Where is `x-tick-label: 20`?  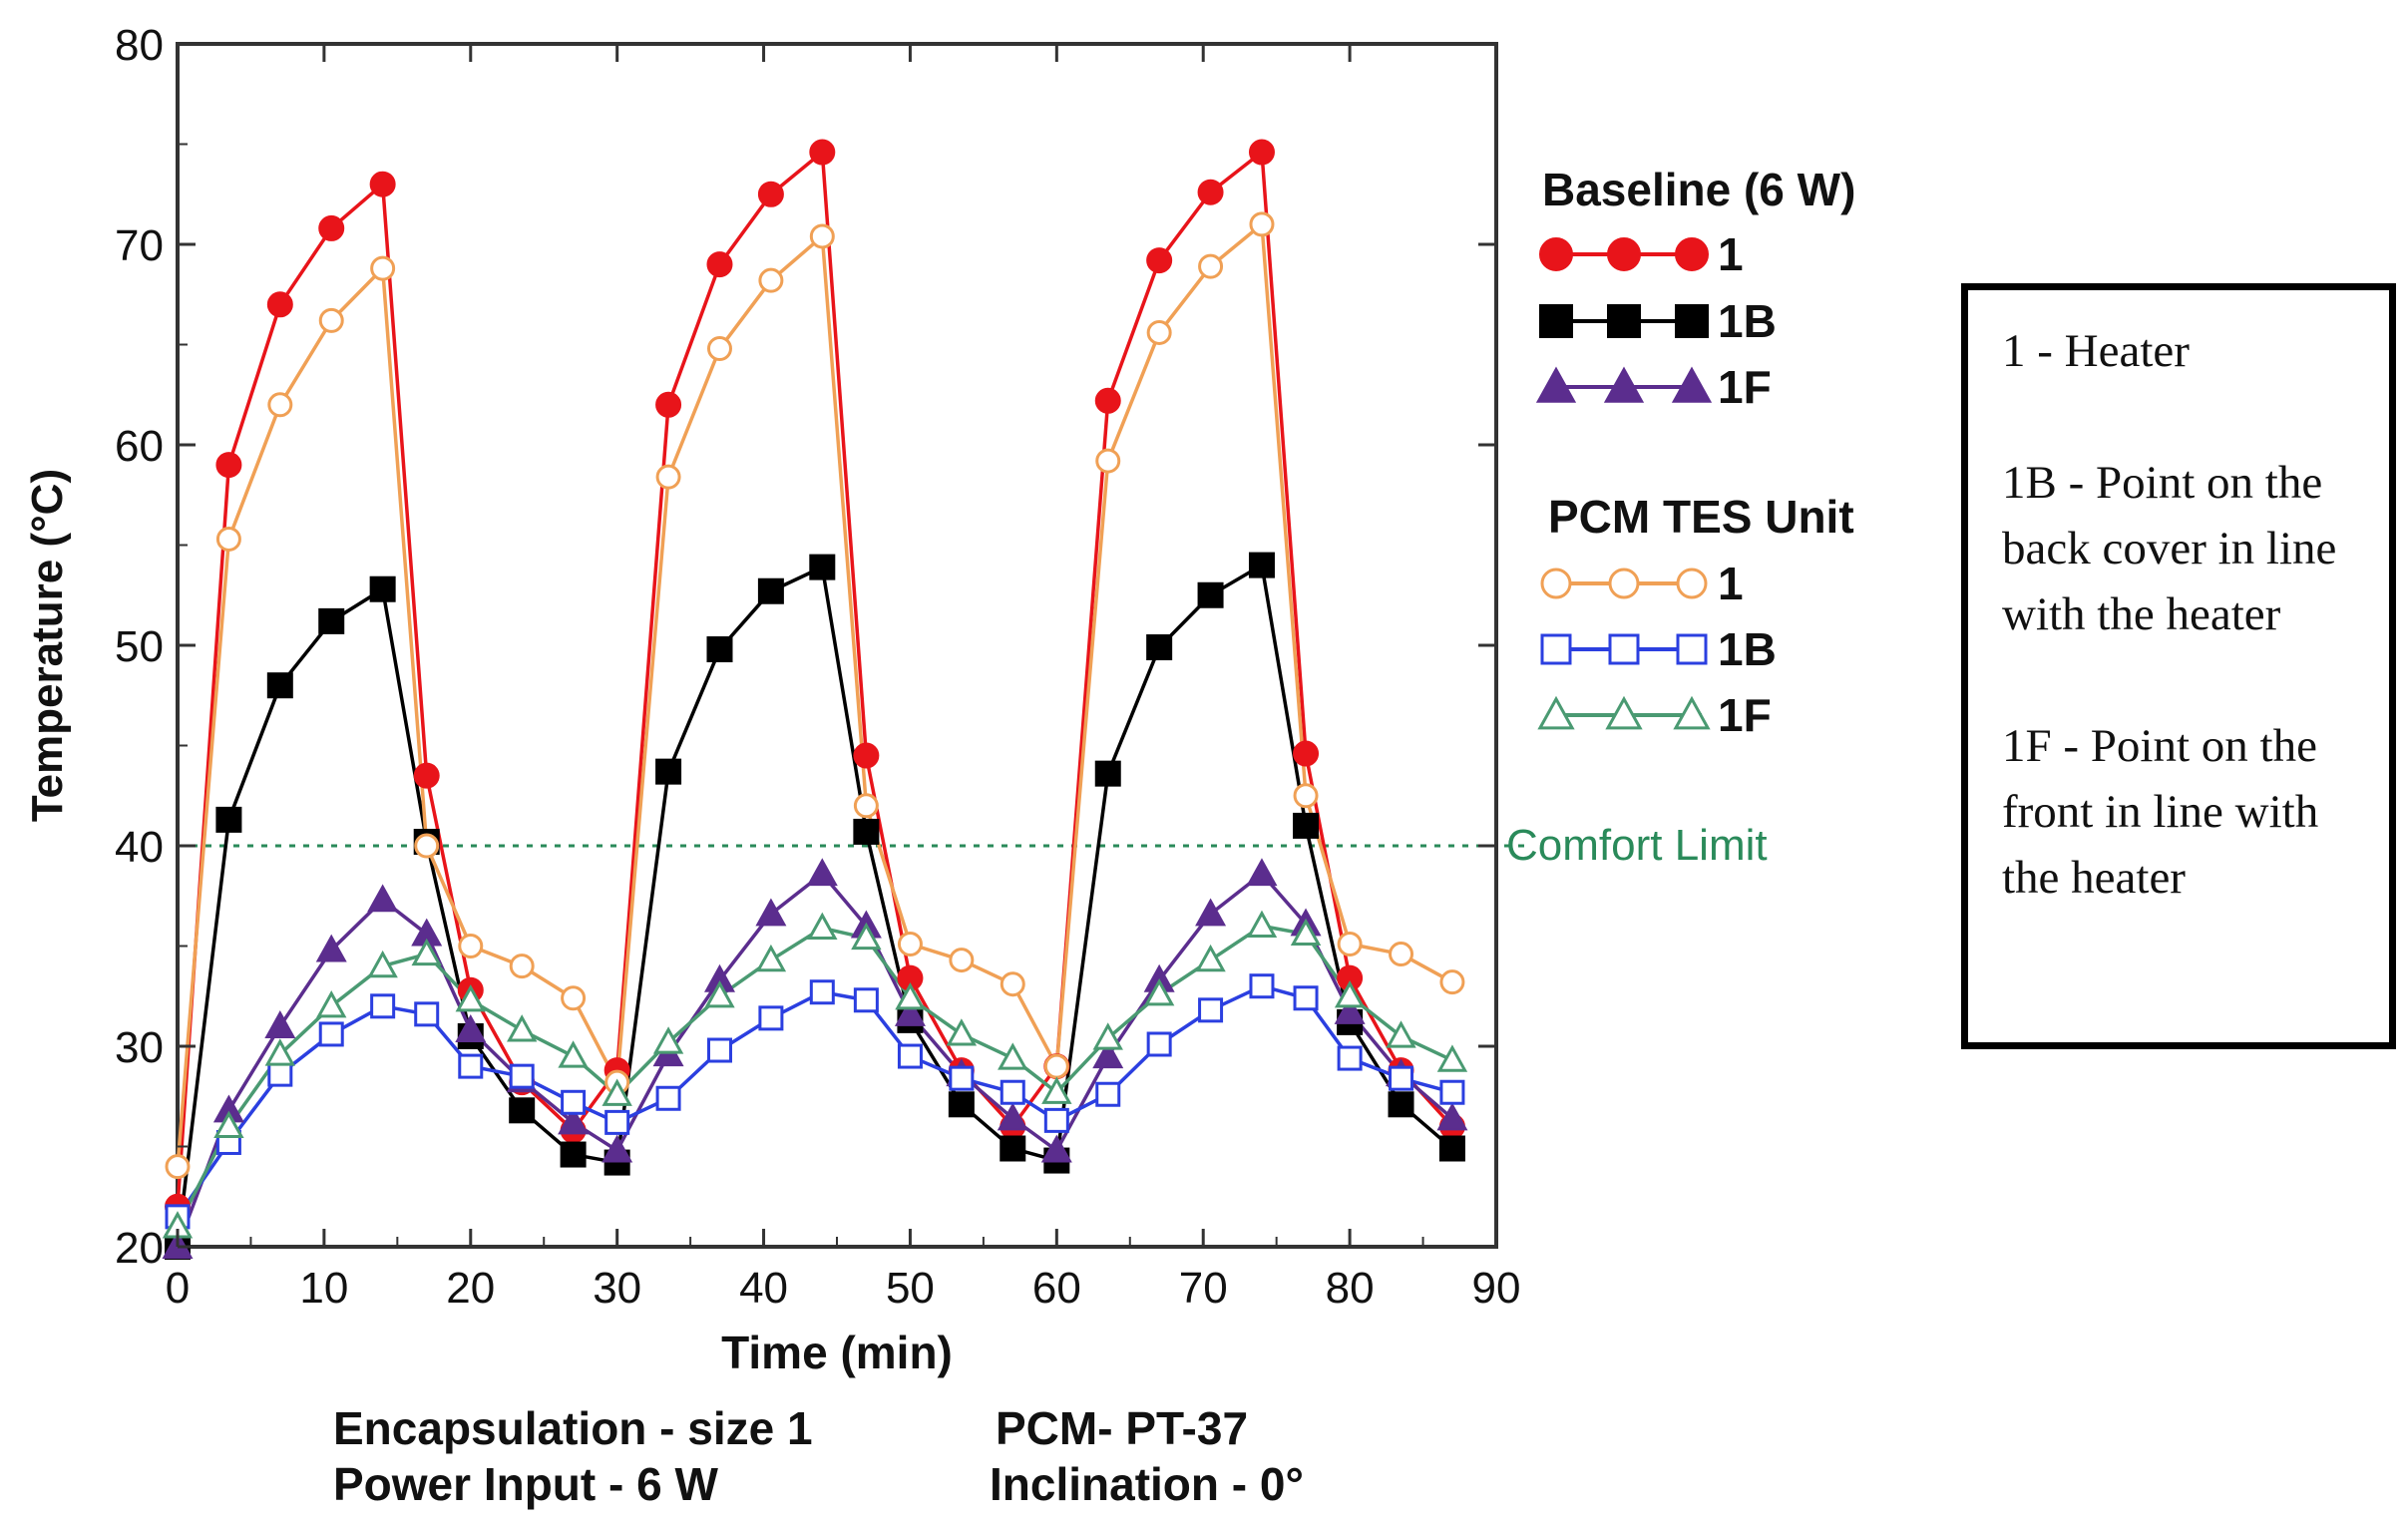 x-tick-label: 20 is located at coordinates (471, 1288).